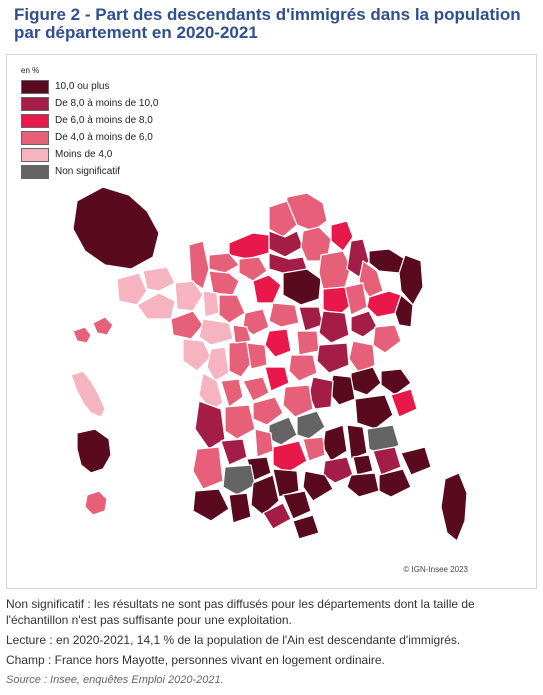 Image resolution: width=543 pixels, height=695 pixels. I want to click on legend-item-10-plus: 10,0 ou plus, so click(89, 86).